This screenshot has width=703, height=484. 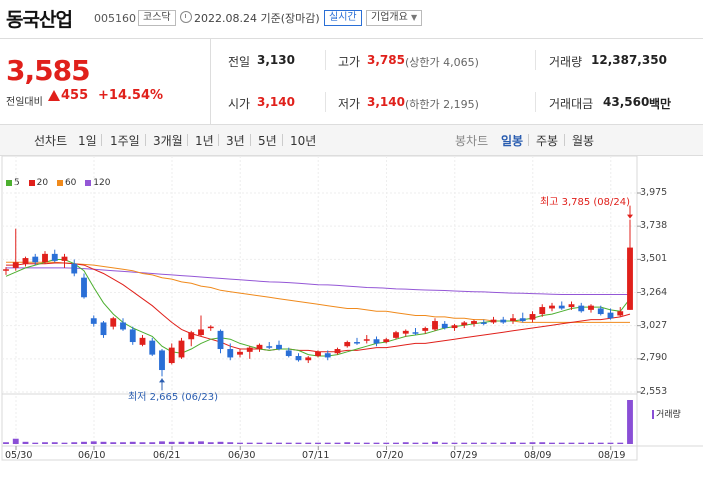 I want to click on stock-name: 동국산업, so click(x=39, y=20).